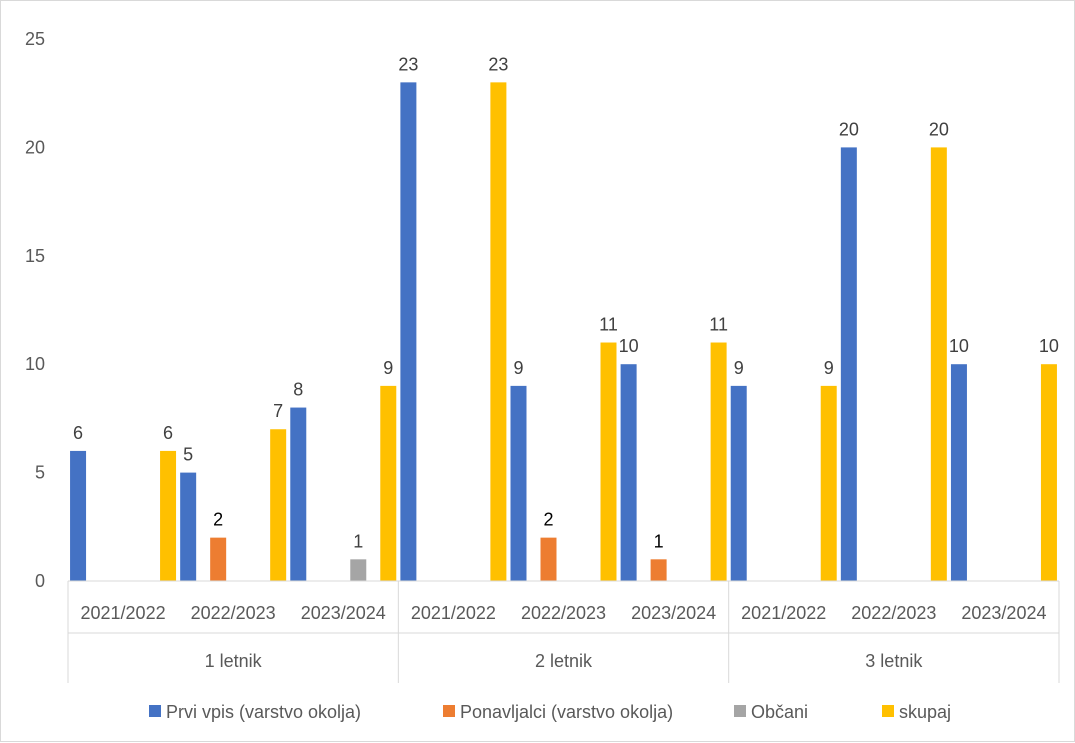 The height and width of the screenshot is (743, 1075). Describe the element at coordinates (35, 364) in the screenshot. I see `y-tick-label: 10` at that location.